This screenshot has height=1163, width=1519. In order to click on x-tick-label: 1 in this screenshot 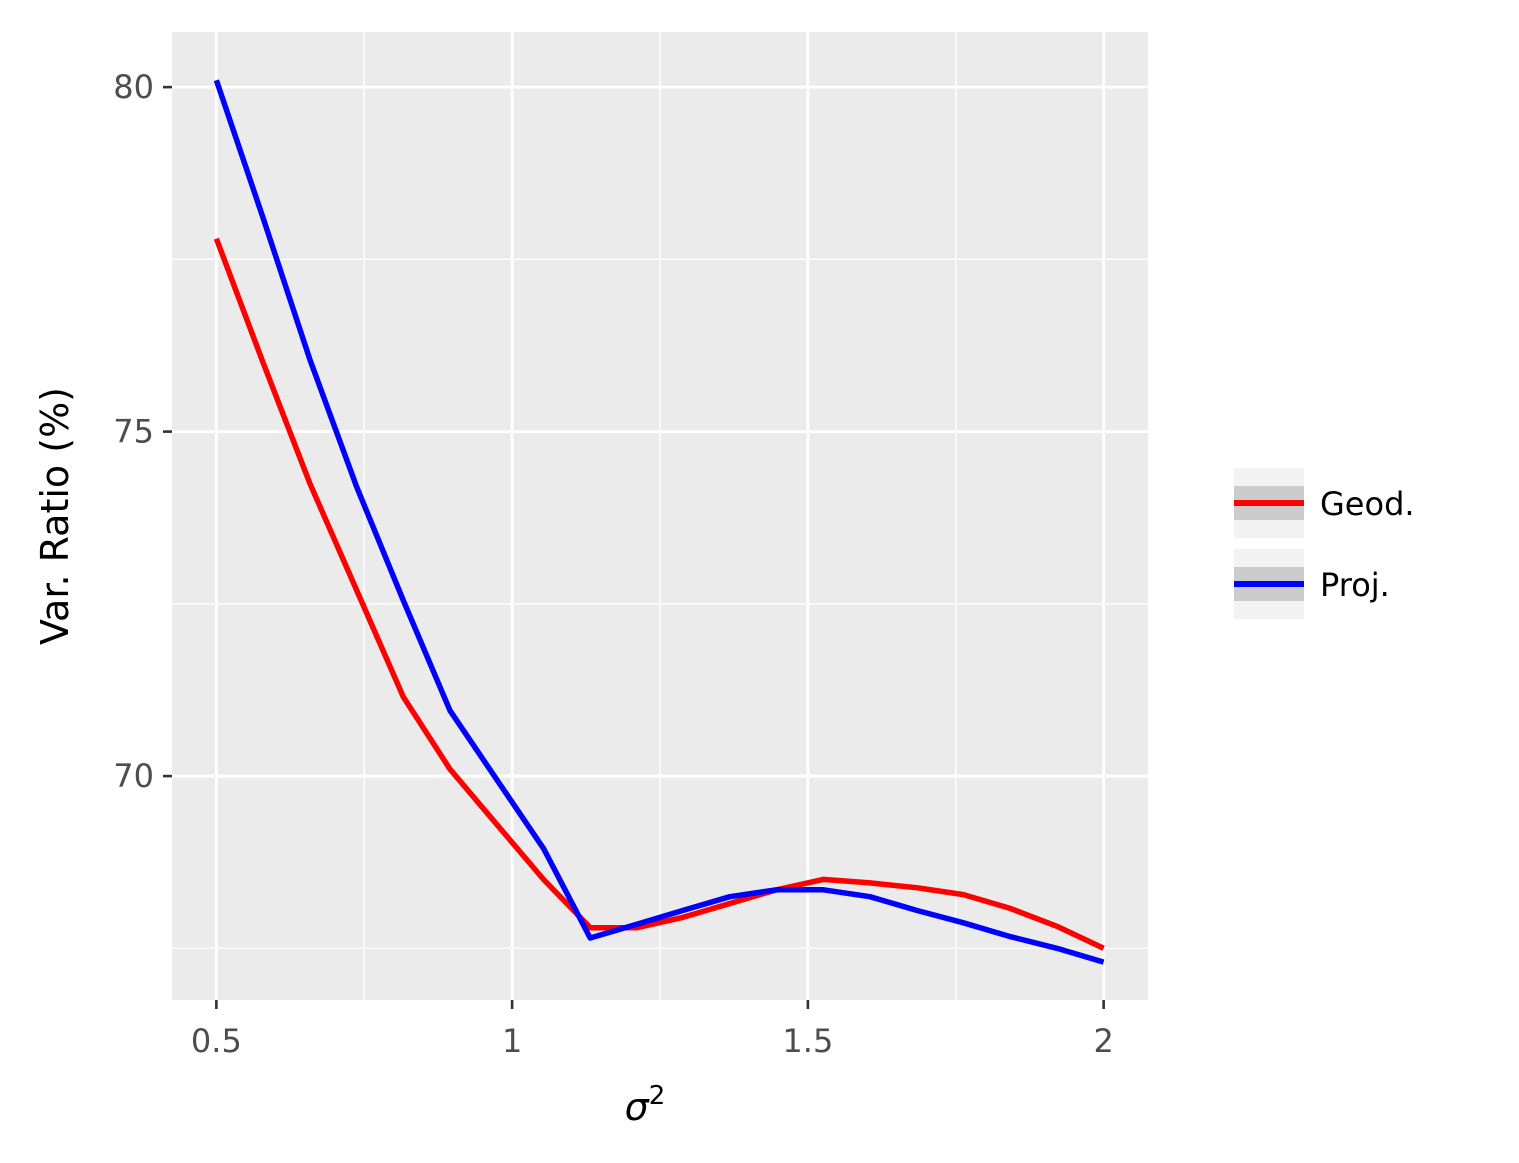, I will do `click(512, 1041)`.